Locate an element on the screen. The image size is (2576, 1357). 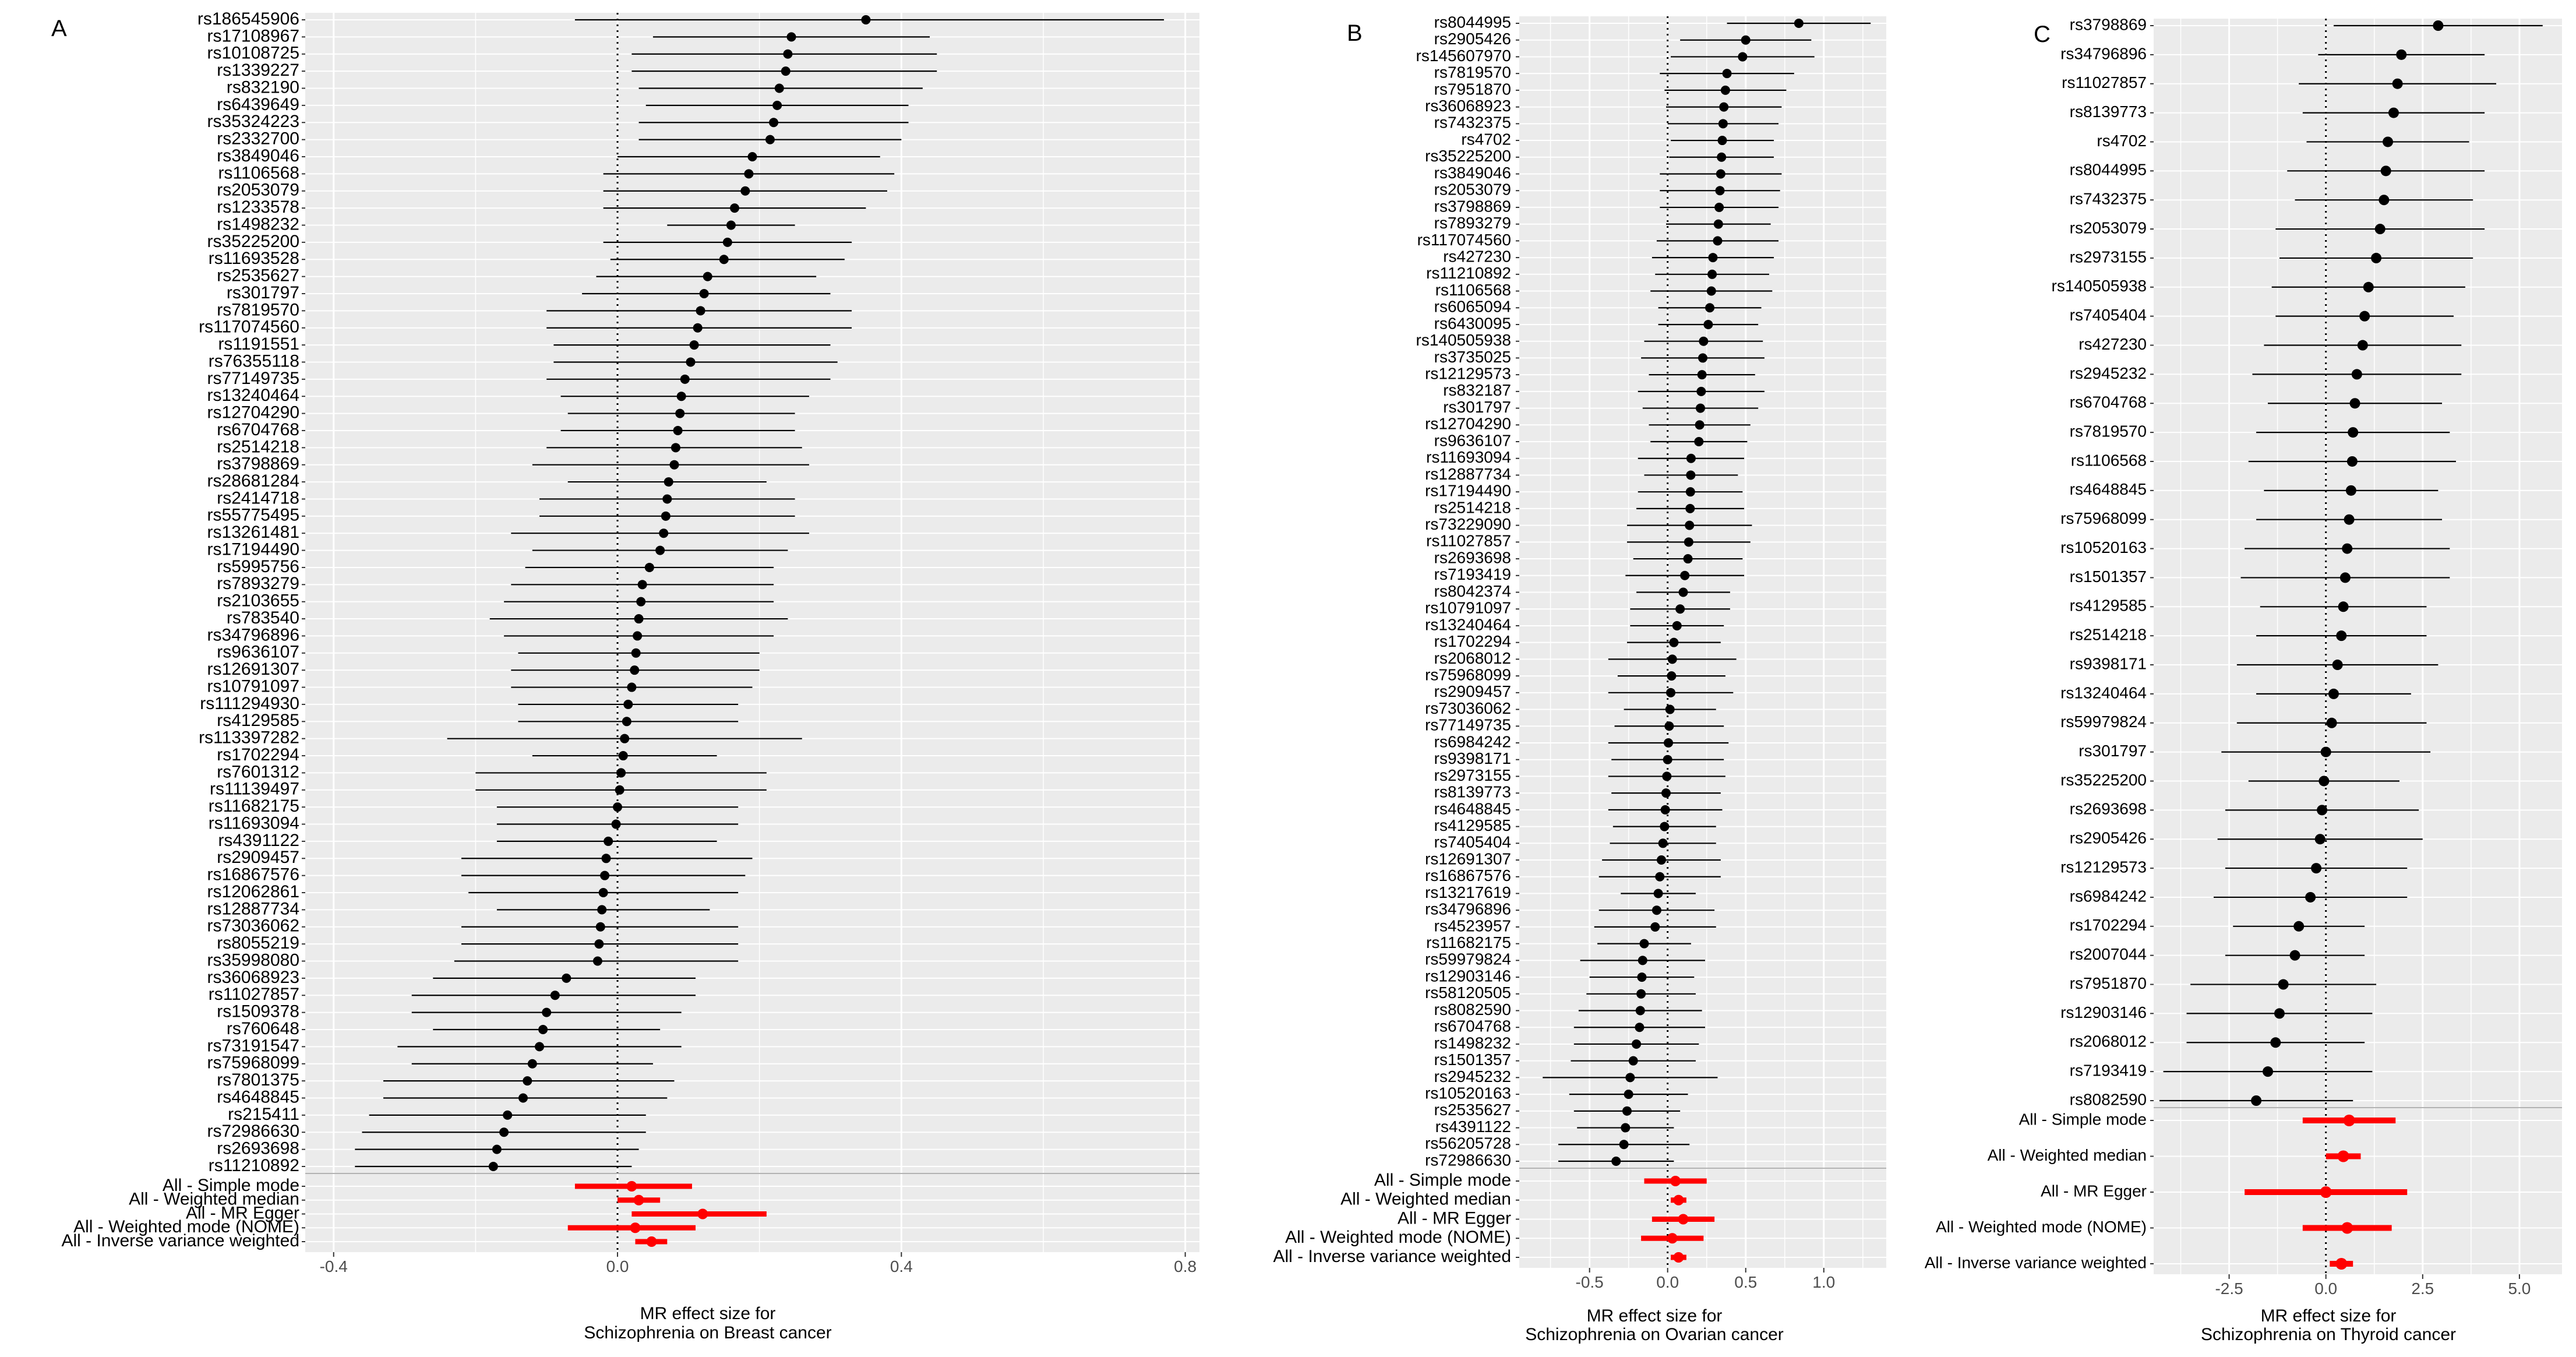
snp-label: rs117074560 is located at coordinates (1464, 240).